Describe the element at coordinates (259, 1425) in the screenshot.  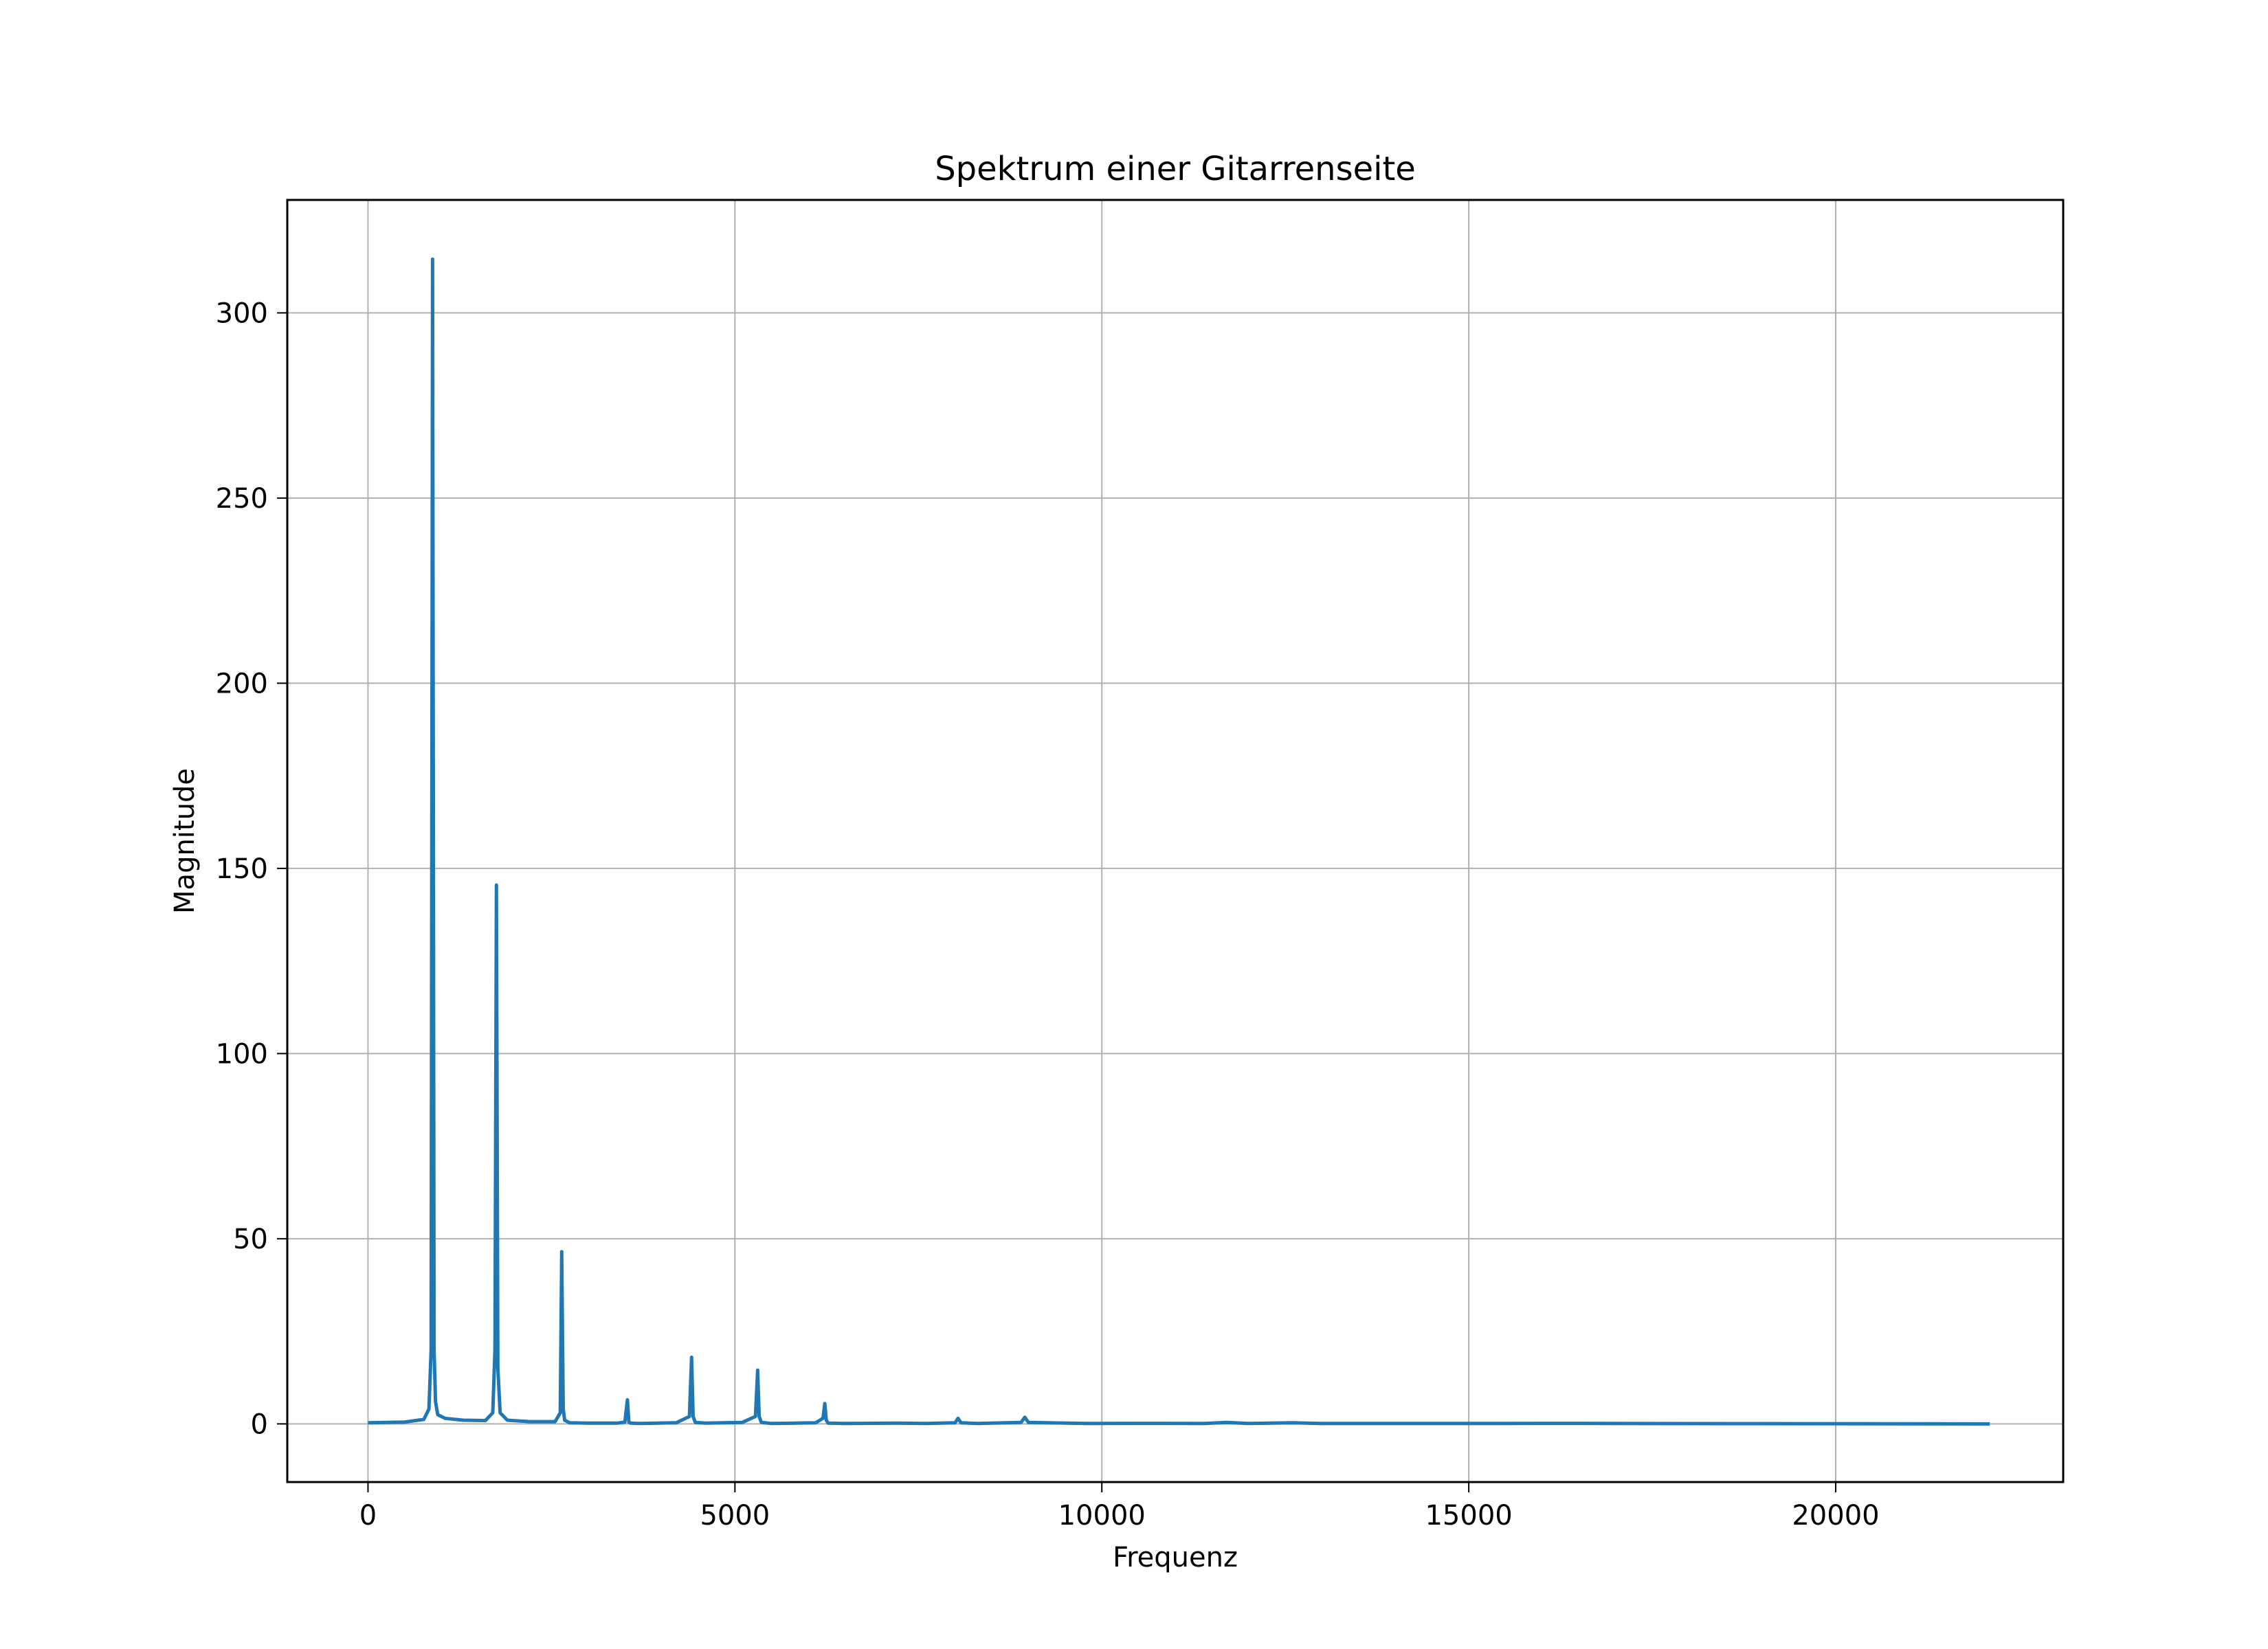
I see `y-tick-label: 0` at that location.